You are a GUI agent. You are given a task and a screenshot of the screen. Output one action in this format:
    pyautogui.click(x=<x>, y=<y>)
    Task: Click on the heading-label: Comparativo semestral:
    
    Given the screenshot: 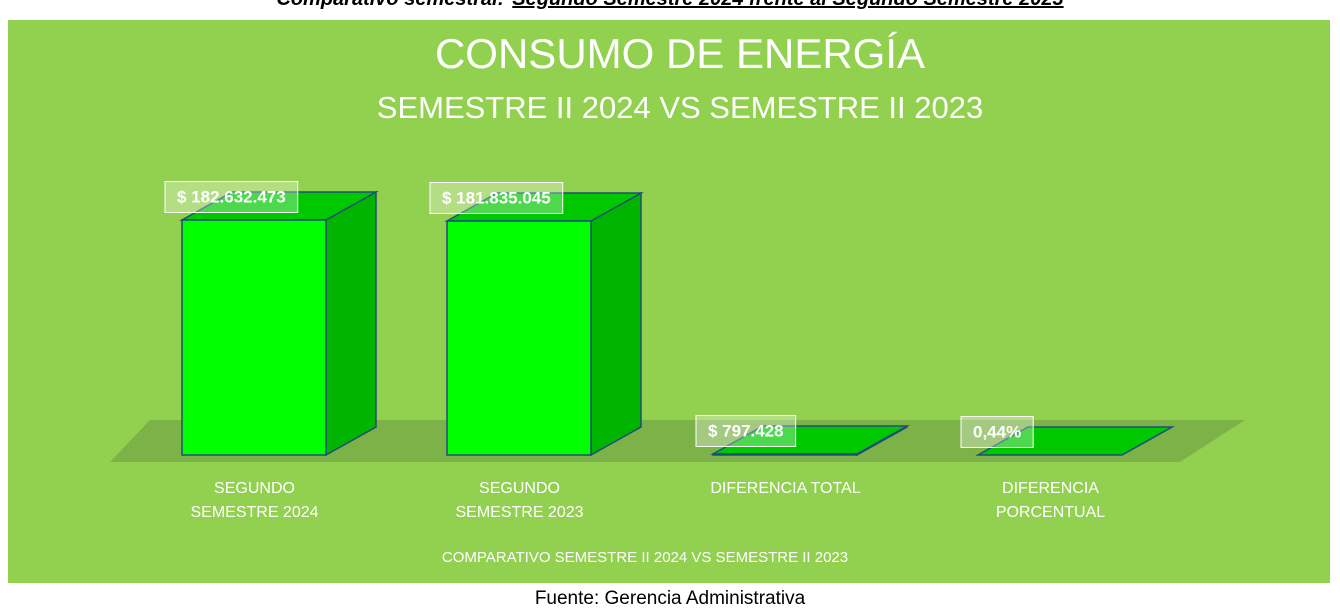 What is the action you would take?
    pyautogui.click(x=390, y=5)
    